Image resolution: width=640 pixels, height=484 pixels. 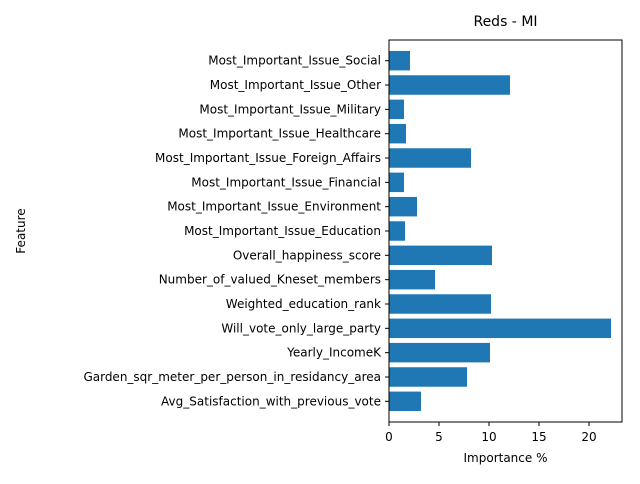 I want to click on y-tick-label: Most_Important_Issue_Social, so click(x=294, y=61).